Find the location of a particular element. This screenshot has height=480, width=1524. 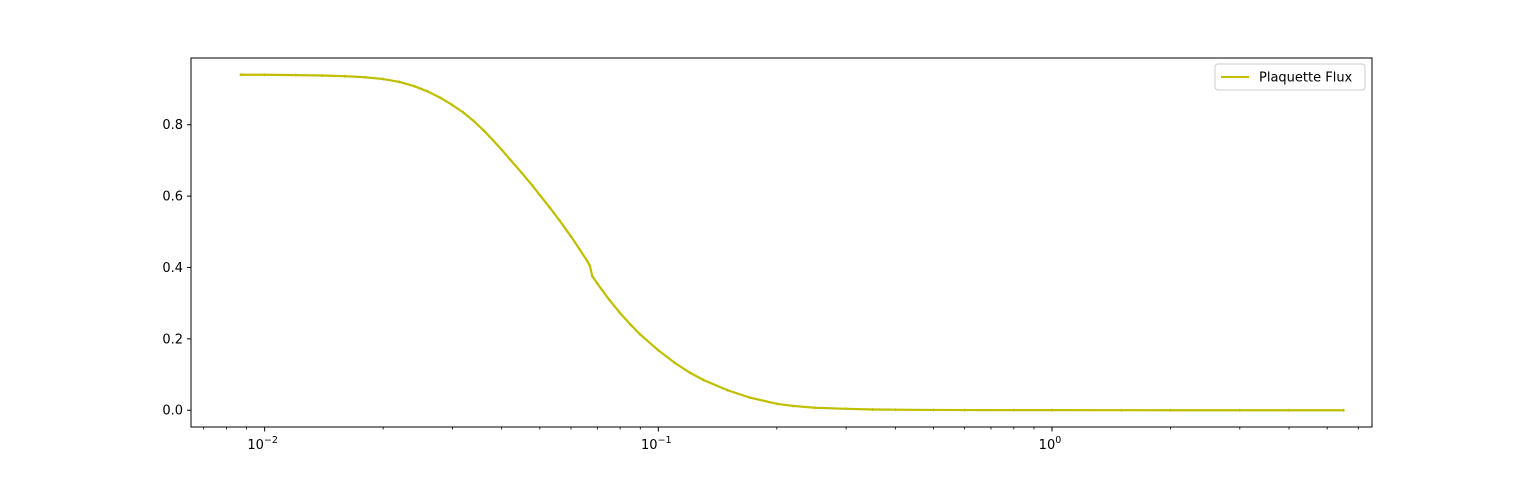

y-axis: 0.0 0.2 0.4 0.6 0.8 is located at coordinates (176, 268).